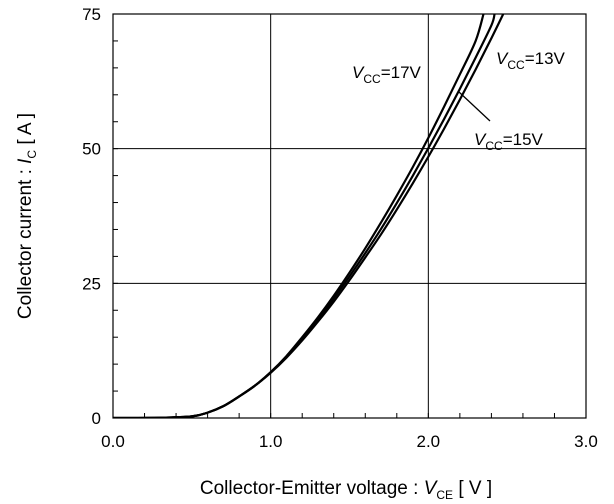  I want to click on series-label-vcc15: VCC=15V, so click(509, 141).